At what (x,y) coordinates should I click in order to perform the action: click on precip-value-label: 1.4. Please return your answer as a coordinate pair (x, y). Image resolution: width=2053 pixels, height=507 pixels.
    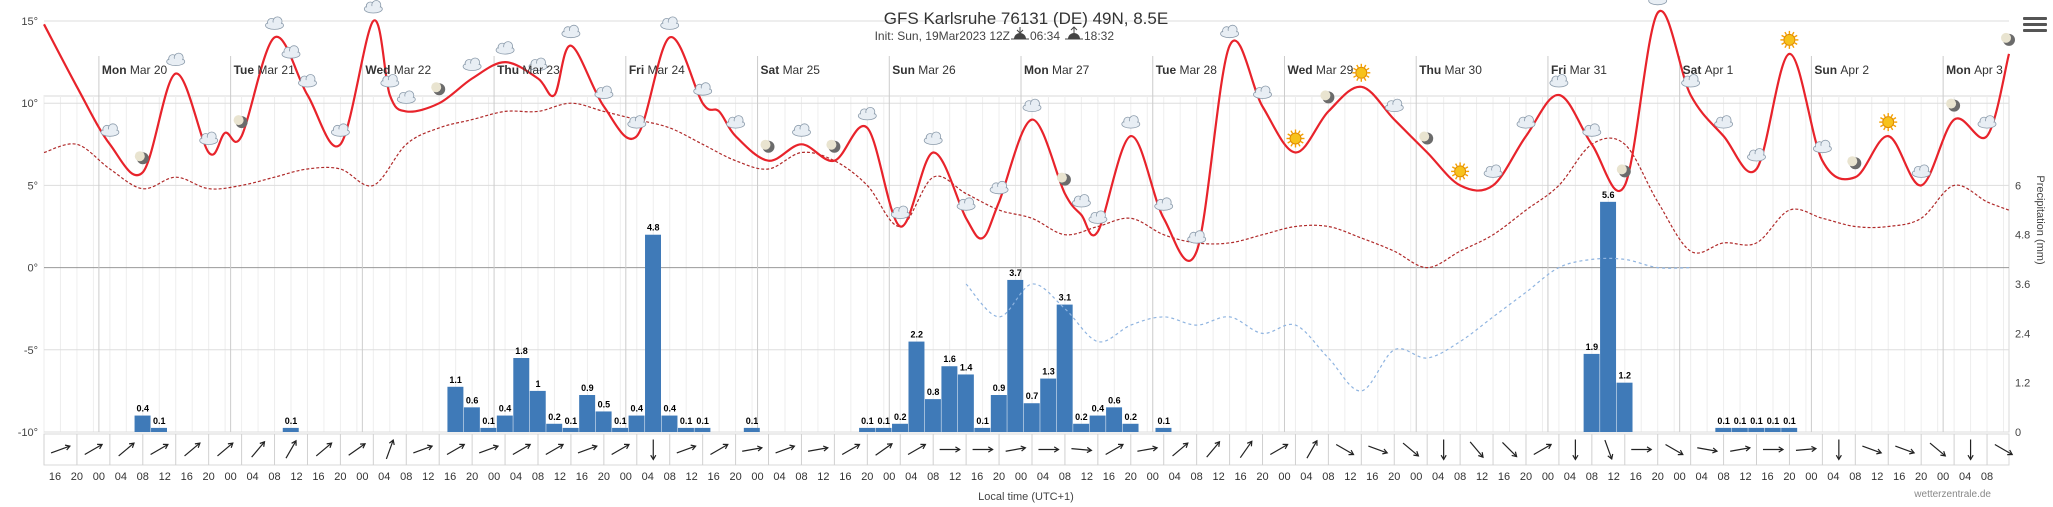
    Looking at the image, I should click on (966, 367).